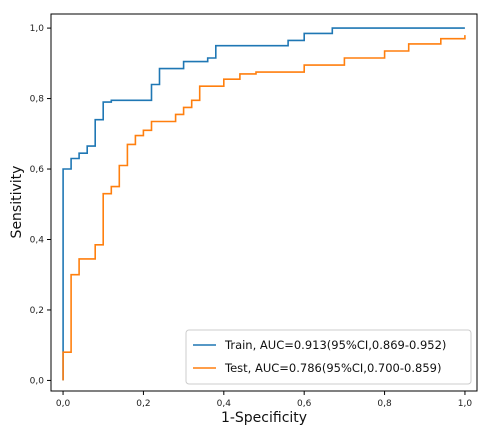  I want to click on y-tick-label: 0,4, so click(37, 240).